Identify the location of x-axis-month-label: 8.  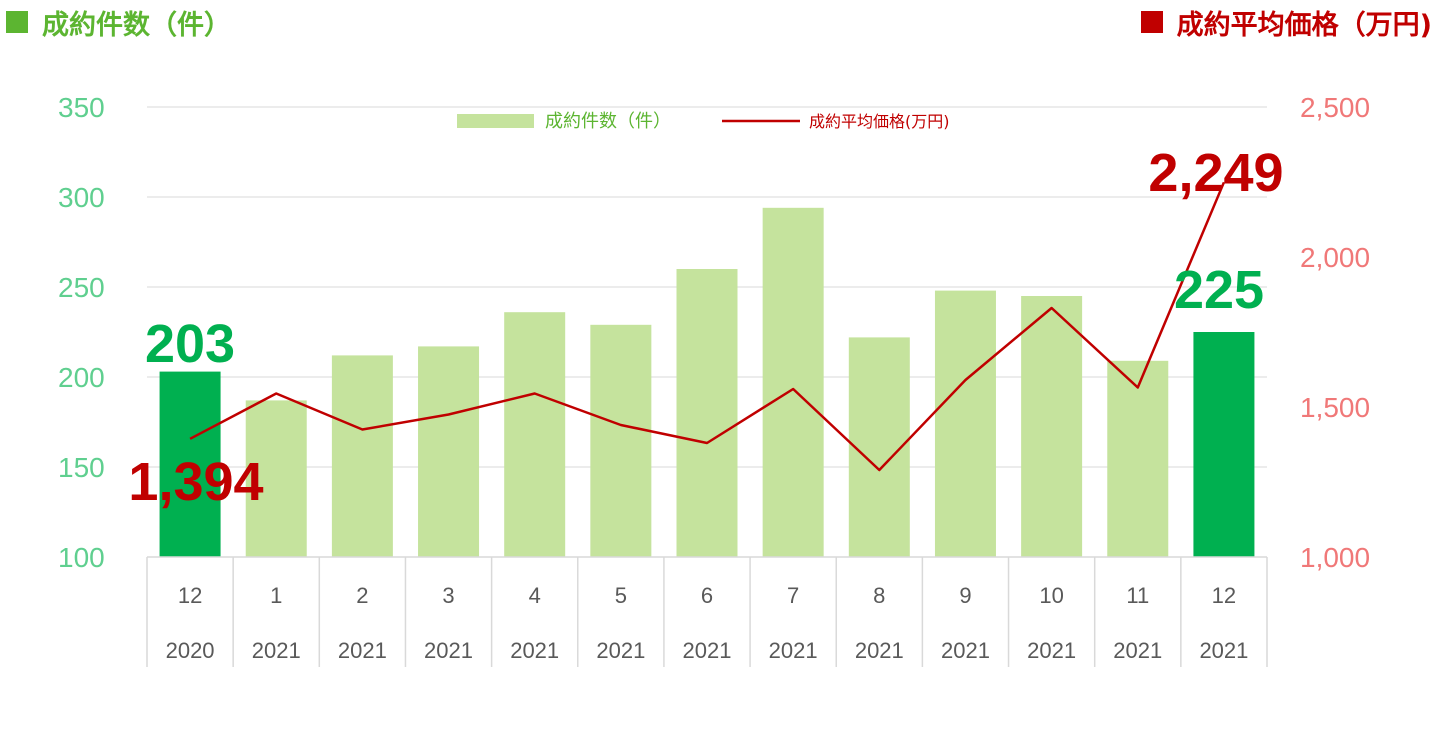
(879, 595).